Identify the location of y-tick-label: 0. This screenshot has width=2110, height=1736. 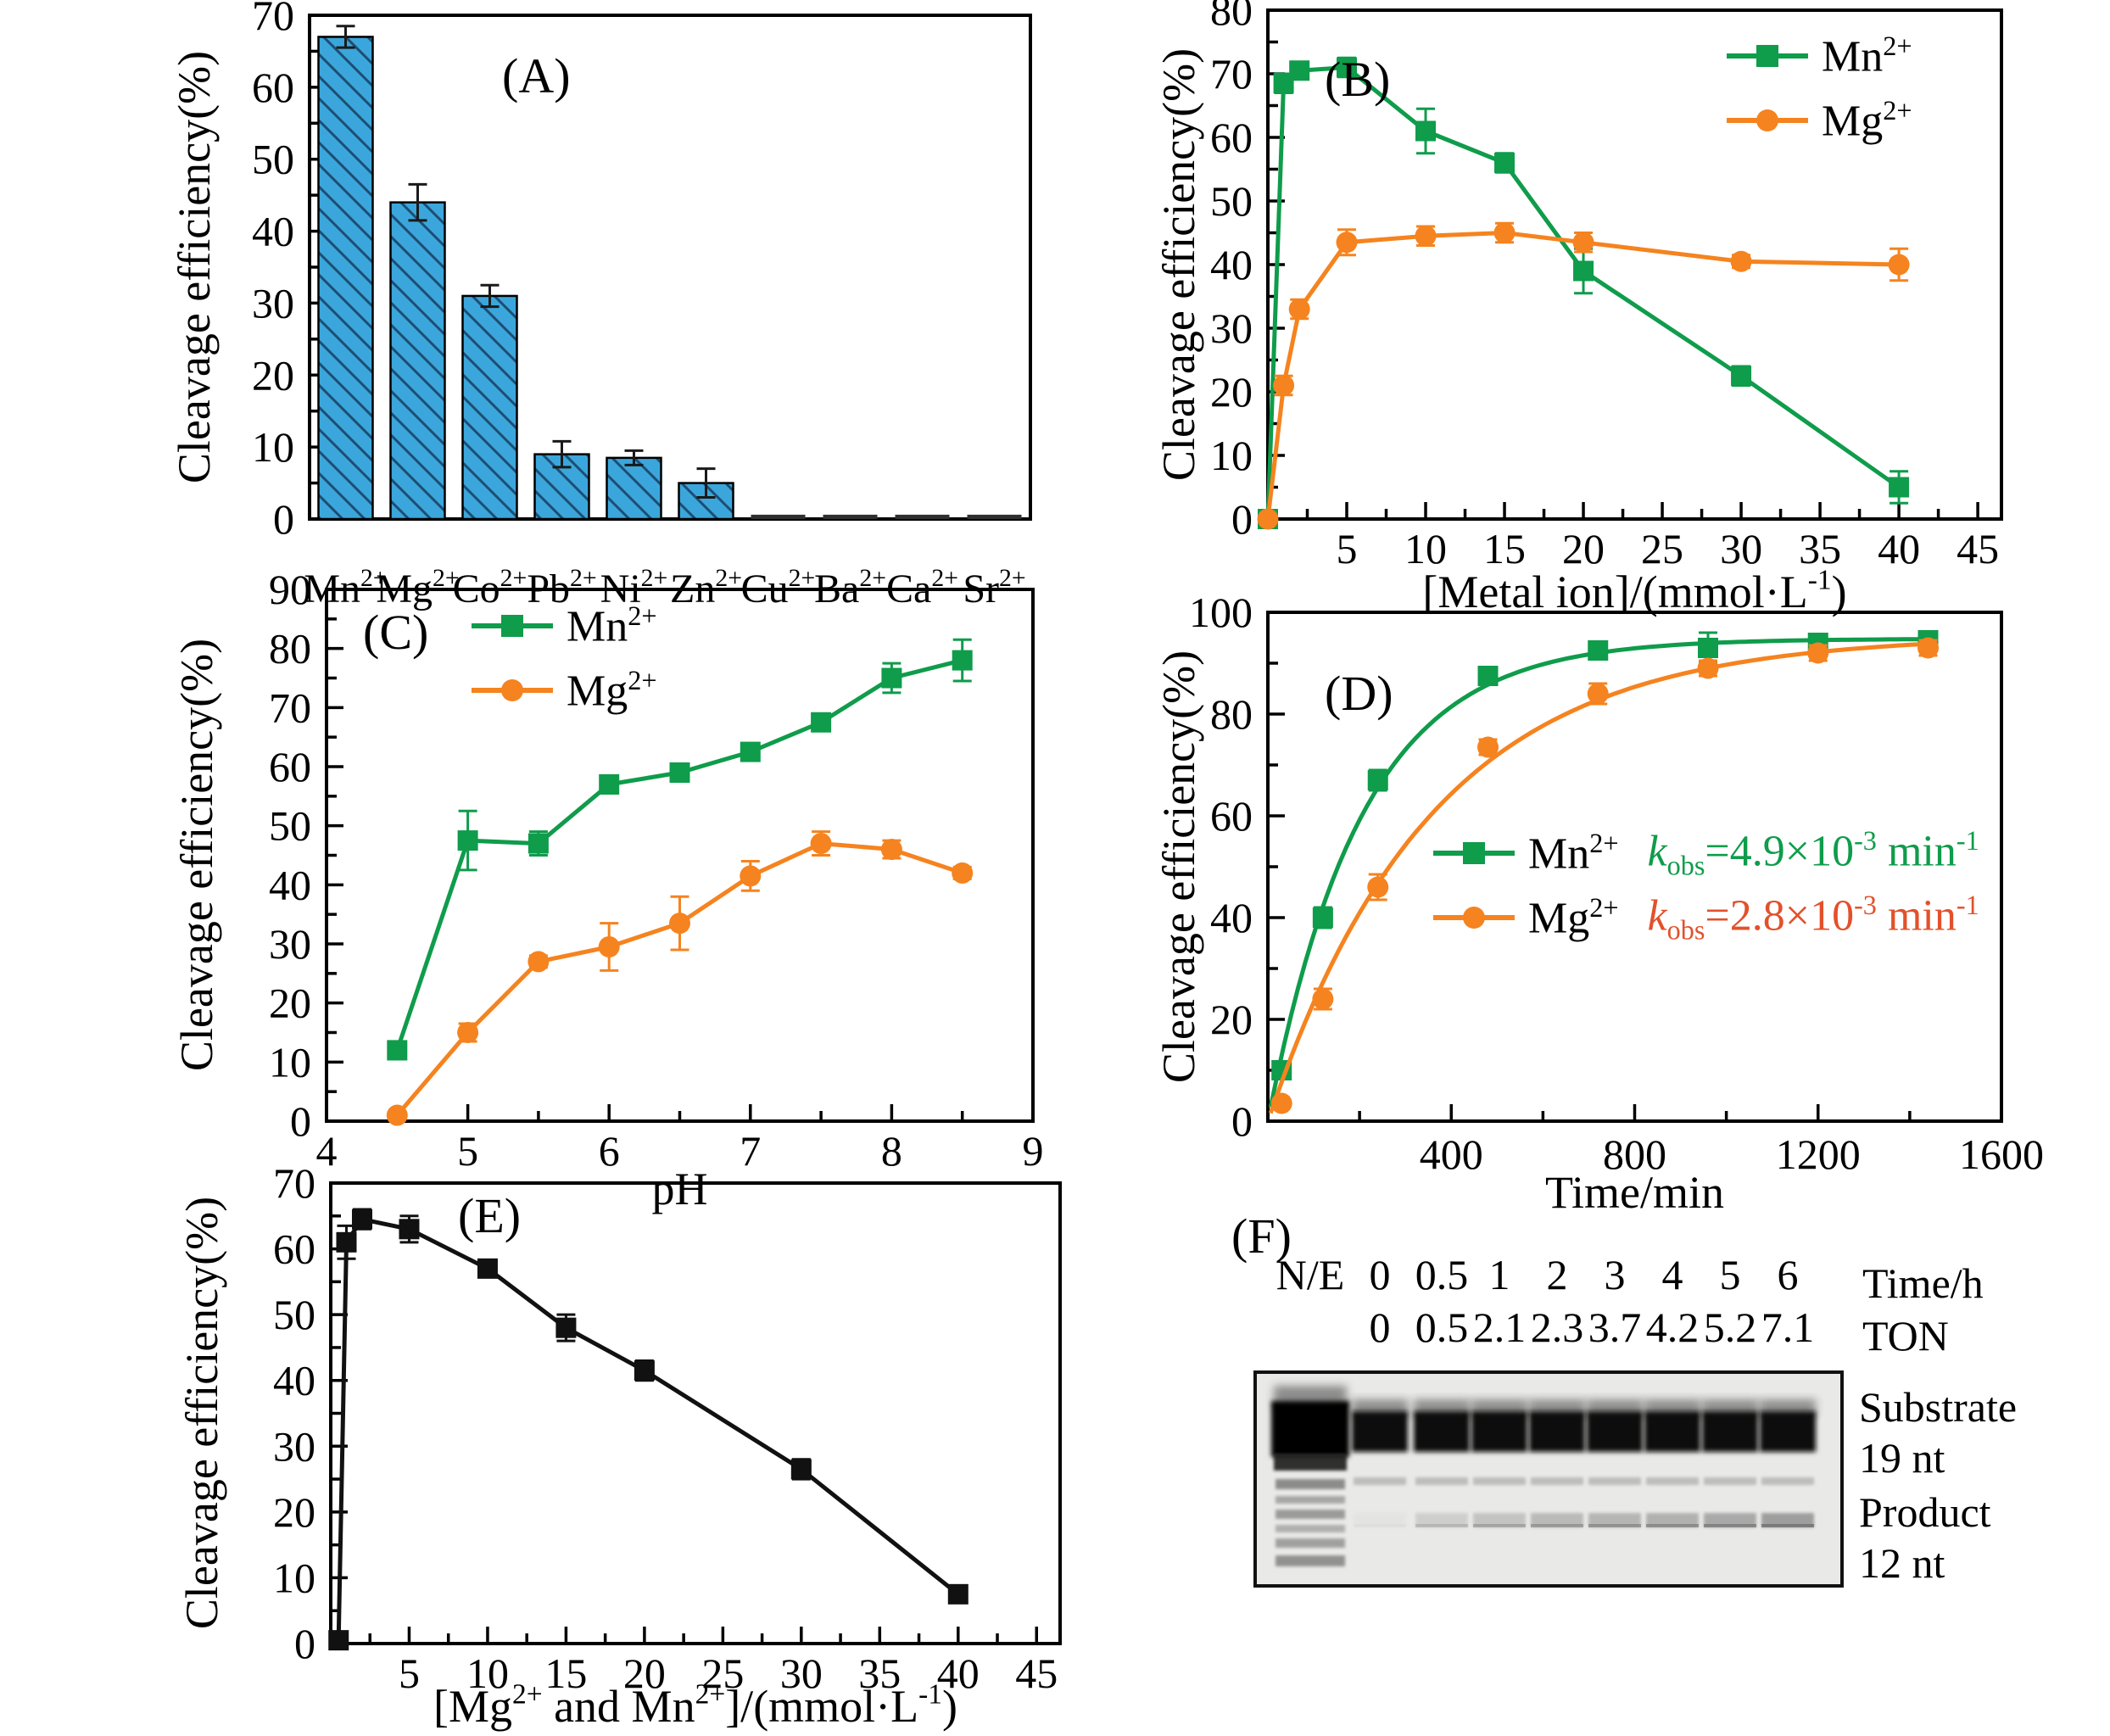
(283, 519).